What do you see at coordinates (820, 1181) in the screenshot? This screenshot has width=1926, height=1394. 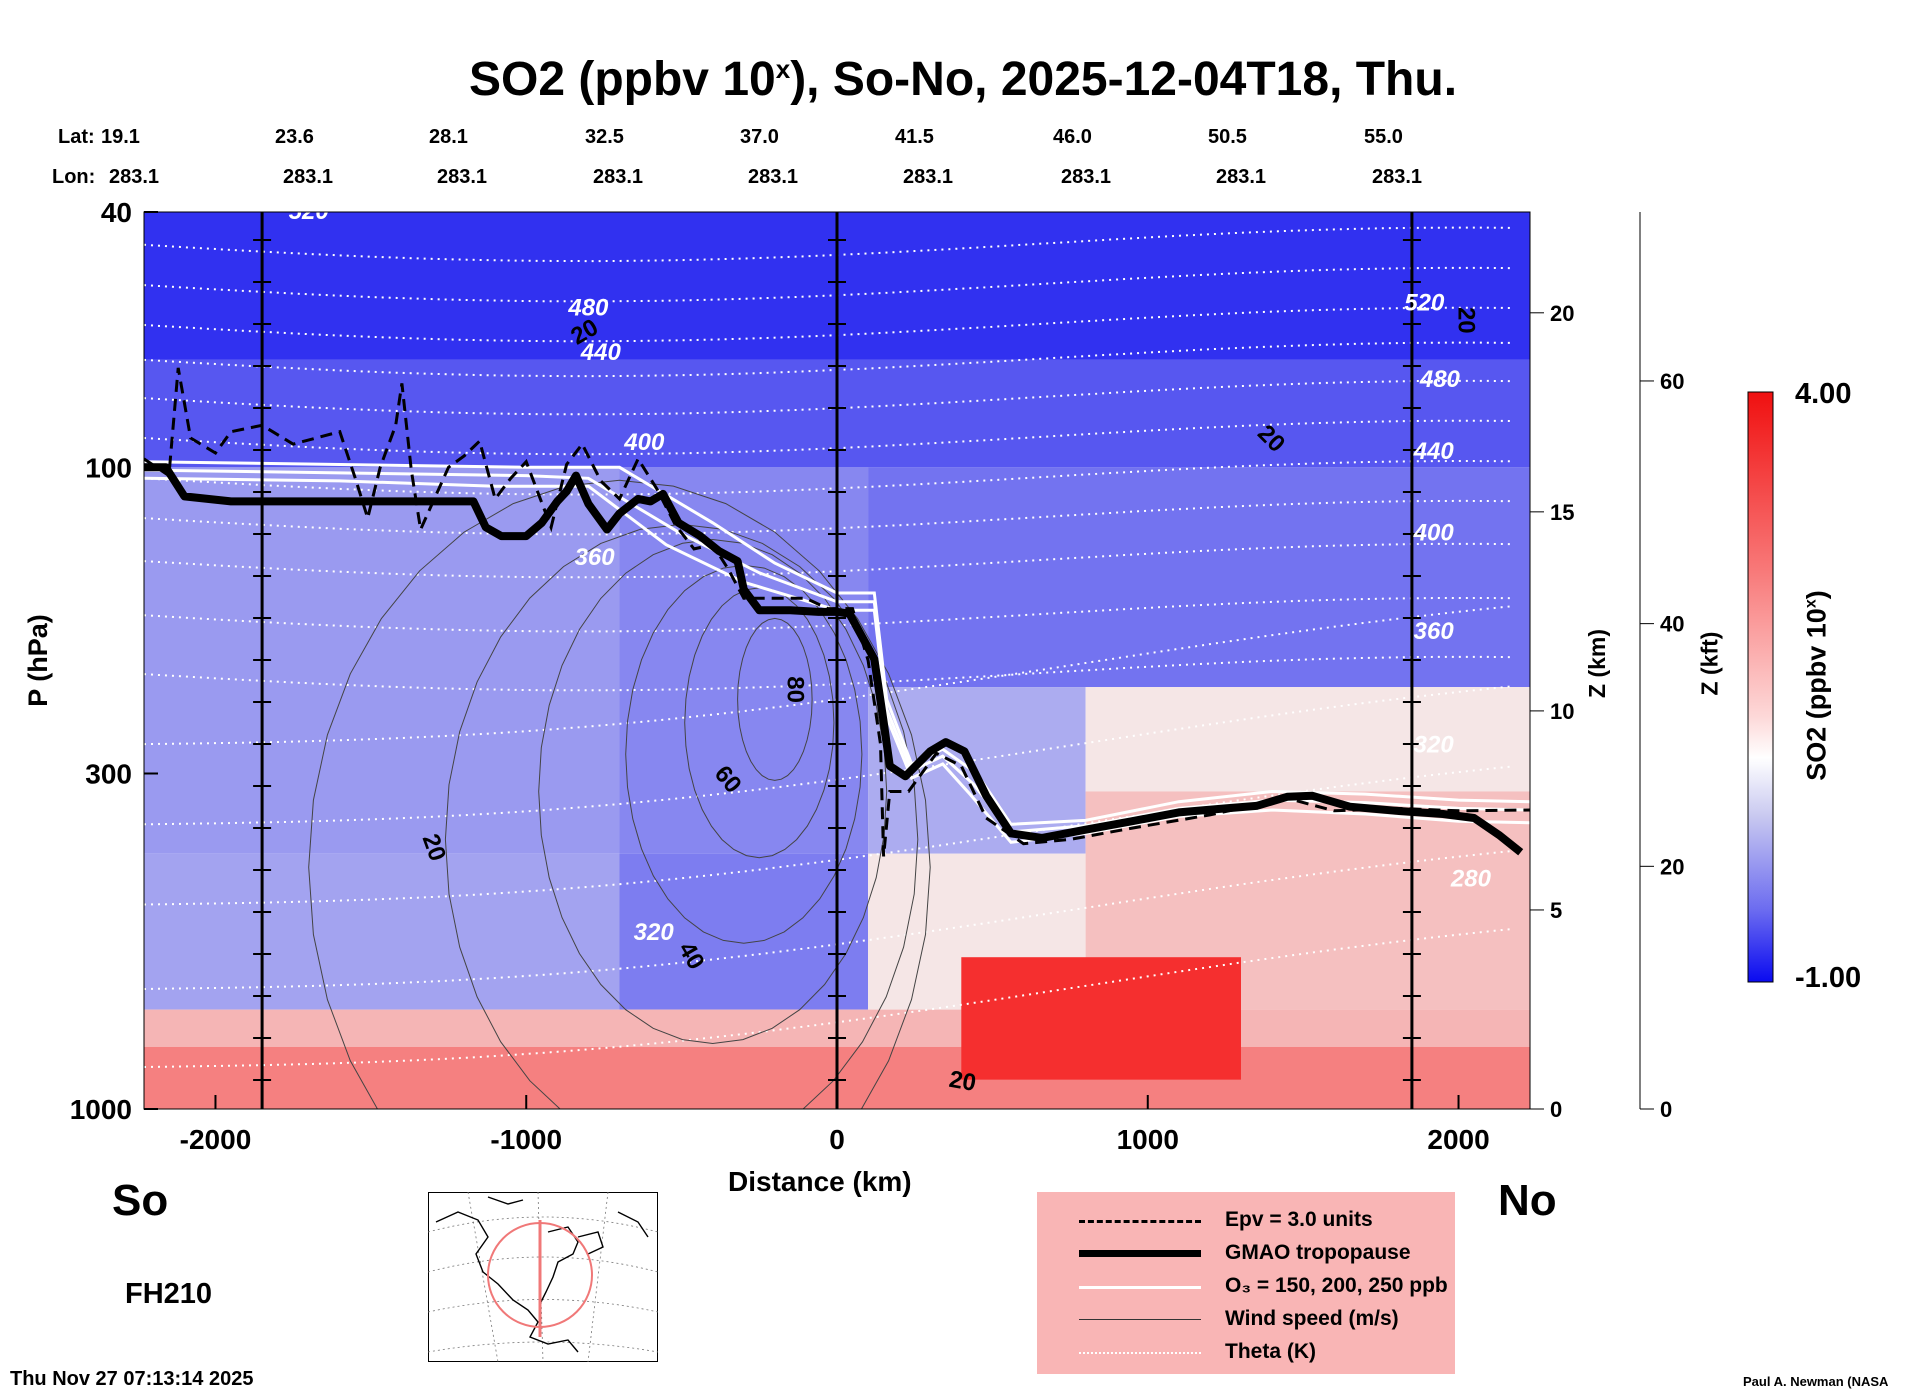 I see `x-axis-label: Distance (km)` at bounding box center [820, 1181].